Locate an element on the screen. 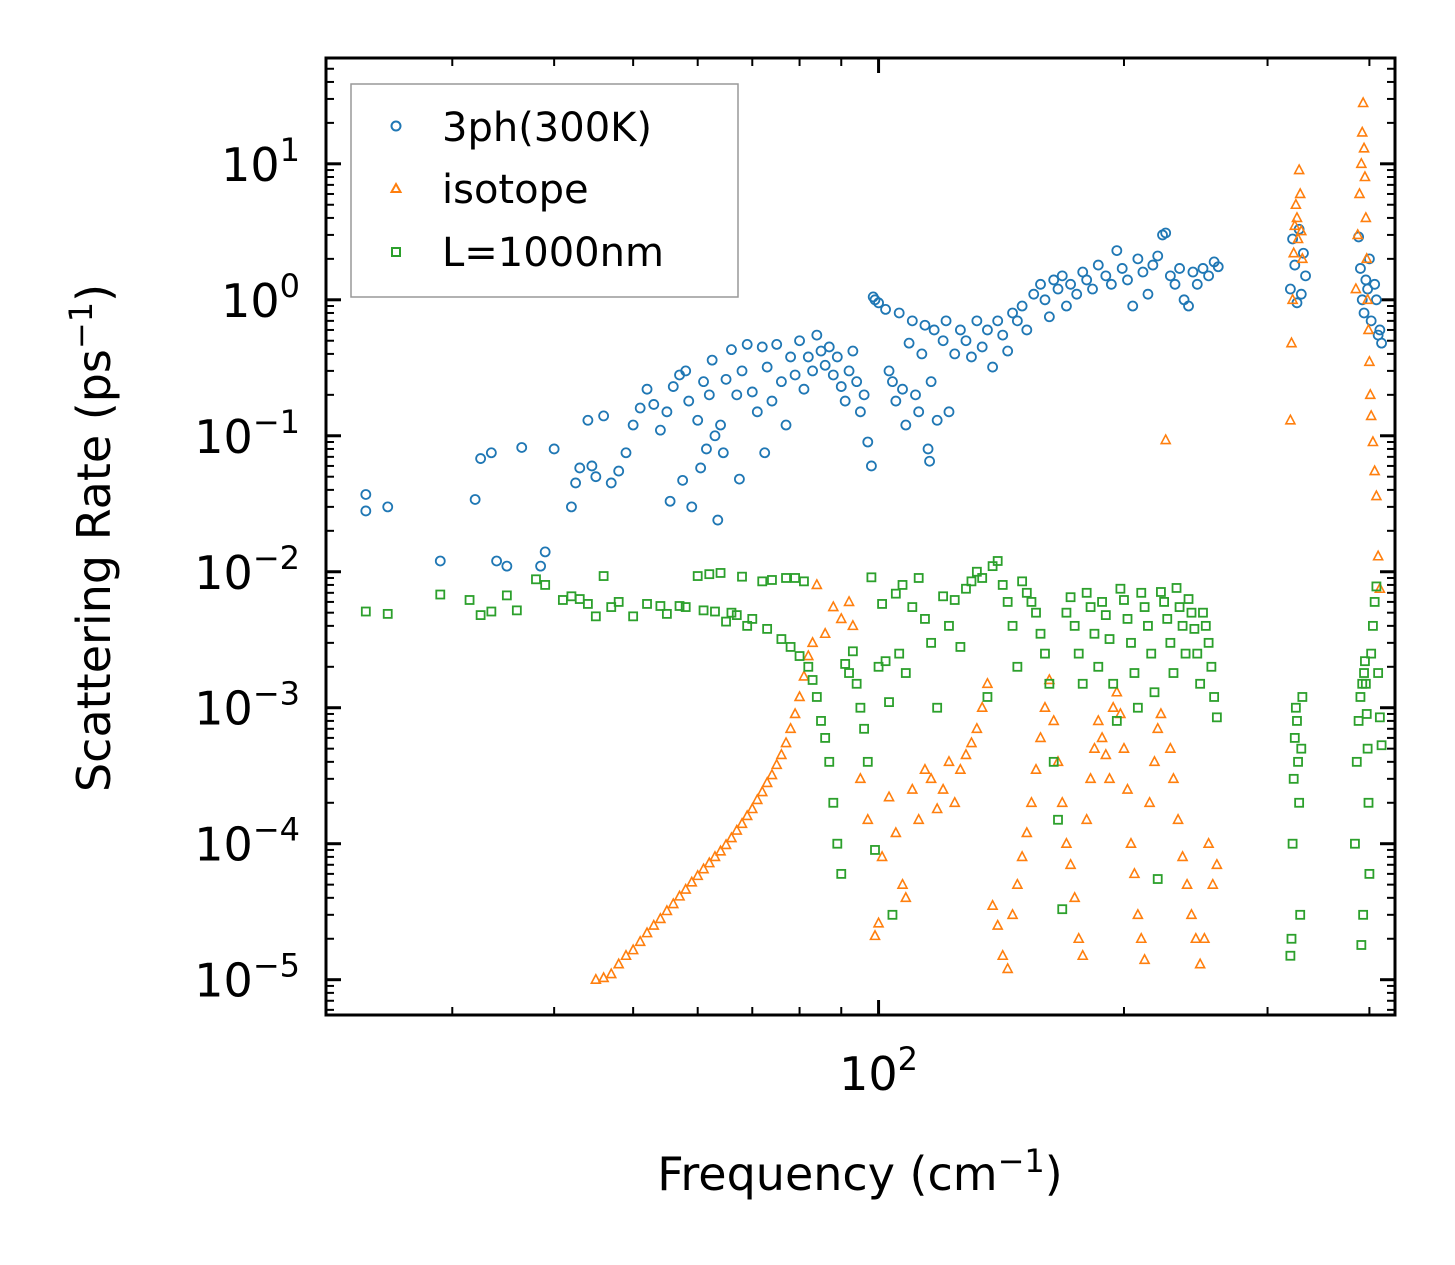 Image resolution: width=1455 pixels, height=1265 pixels. x-axis-title: Frequency (cm−1) is located at coordinates (859, 1171).